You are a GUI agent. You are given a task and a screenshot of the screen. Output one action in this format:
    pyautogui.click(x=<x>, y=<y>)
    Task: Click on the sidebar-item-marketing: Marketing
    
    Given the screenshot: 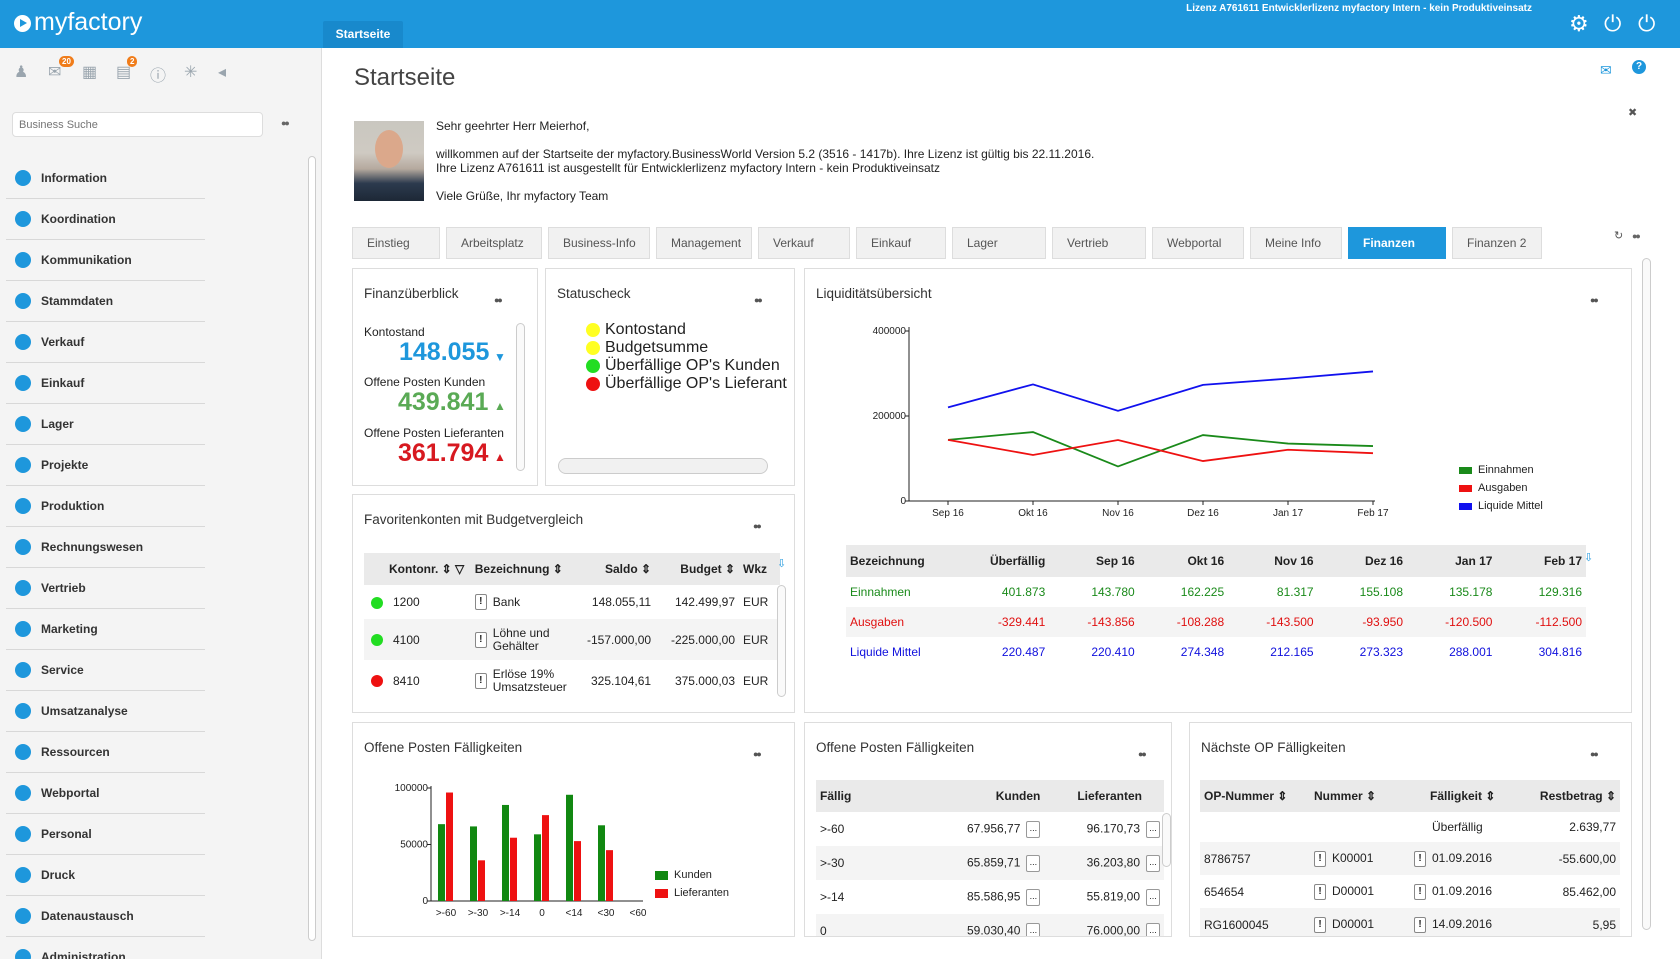 What is the action you would take?
    pyautogui.click(x=105, y=629)
    